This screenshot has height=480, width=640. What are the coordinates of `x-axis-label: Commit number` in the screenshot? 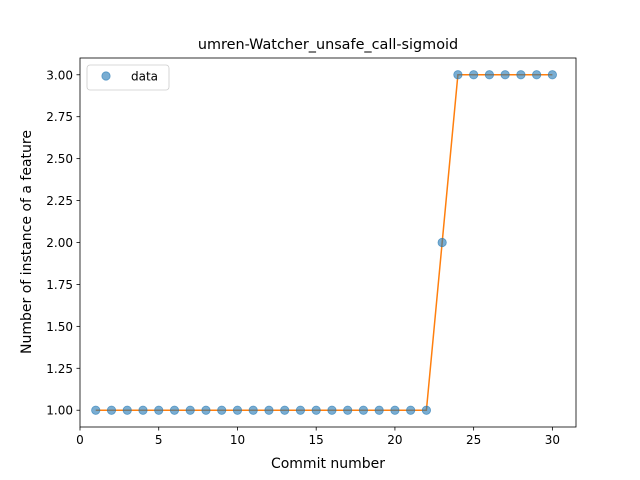 It's located at (328, 464).